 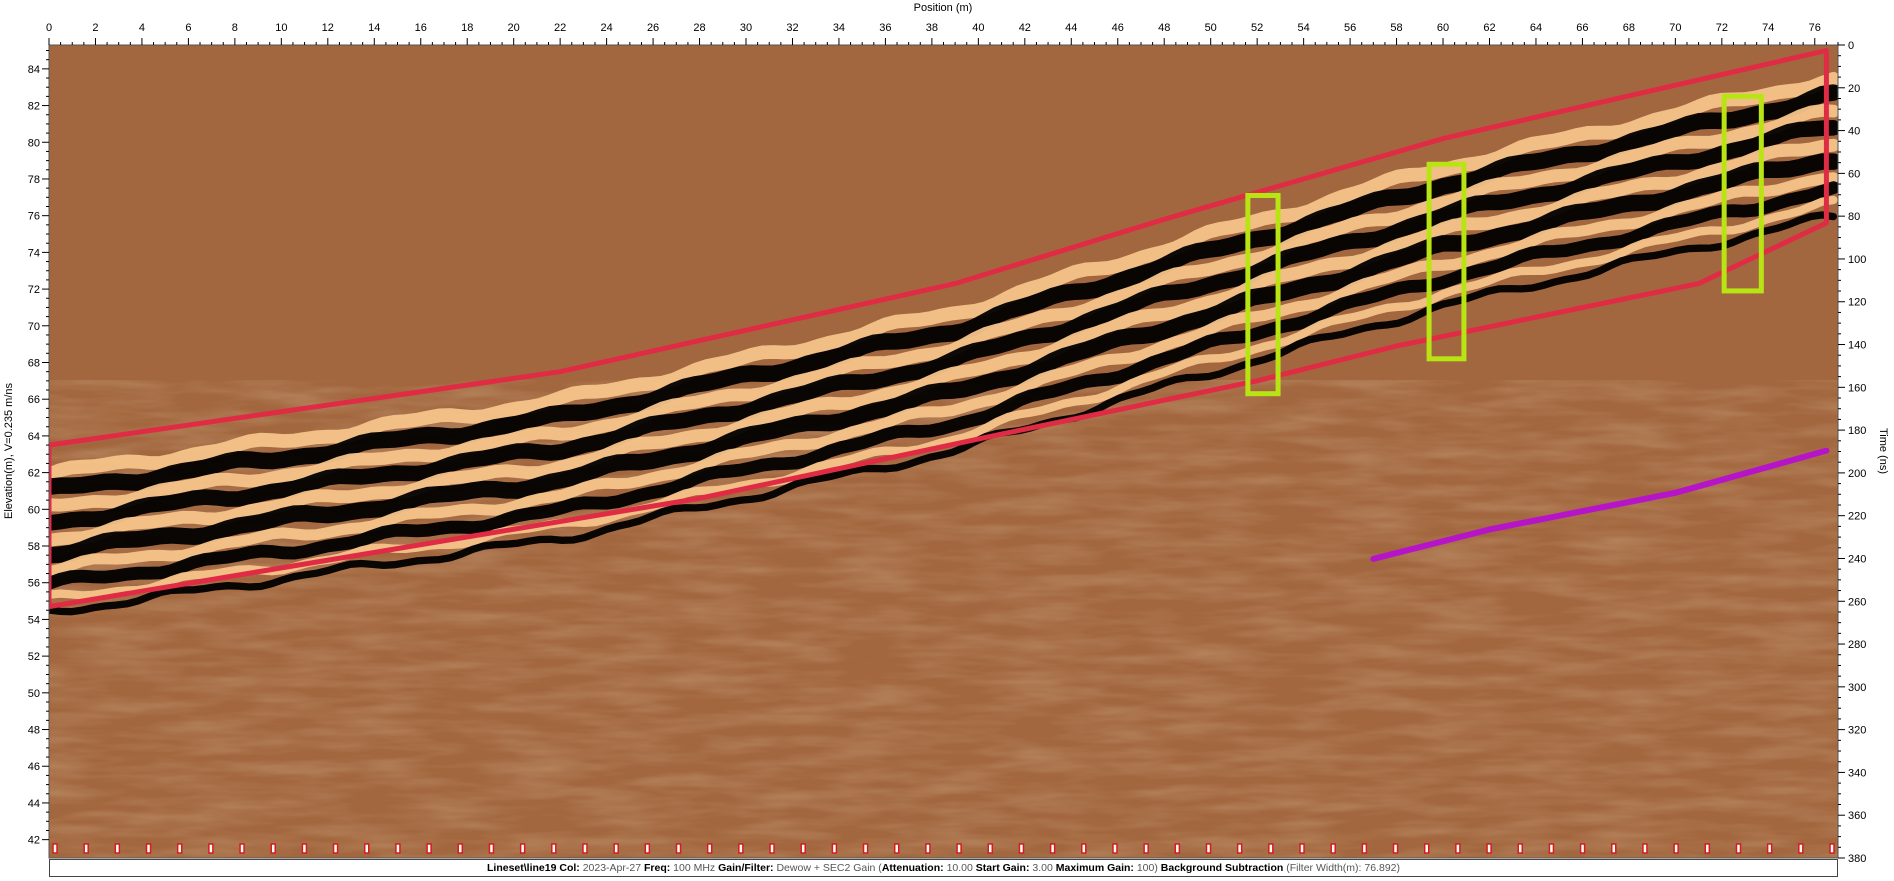 What do you see at coordinates (34, 694) in the screenshot?
I see `y-left-tick-label: 50` at bounding box center [34, 694].